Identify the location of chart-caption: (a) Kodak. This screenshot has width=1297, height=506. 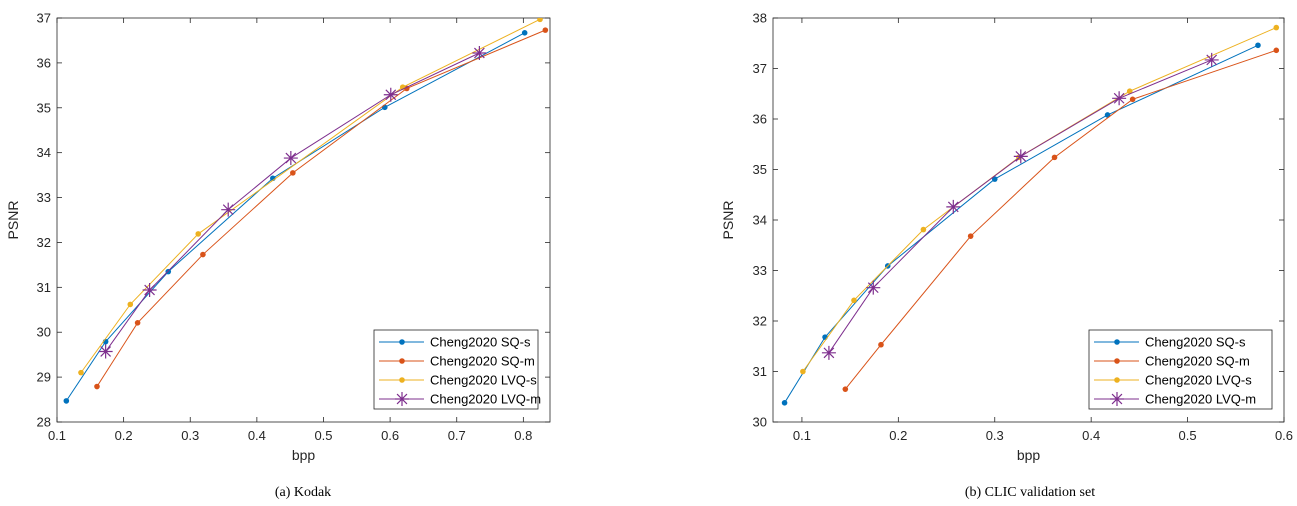
(303, 492).